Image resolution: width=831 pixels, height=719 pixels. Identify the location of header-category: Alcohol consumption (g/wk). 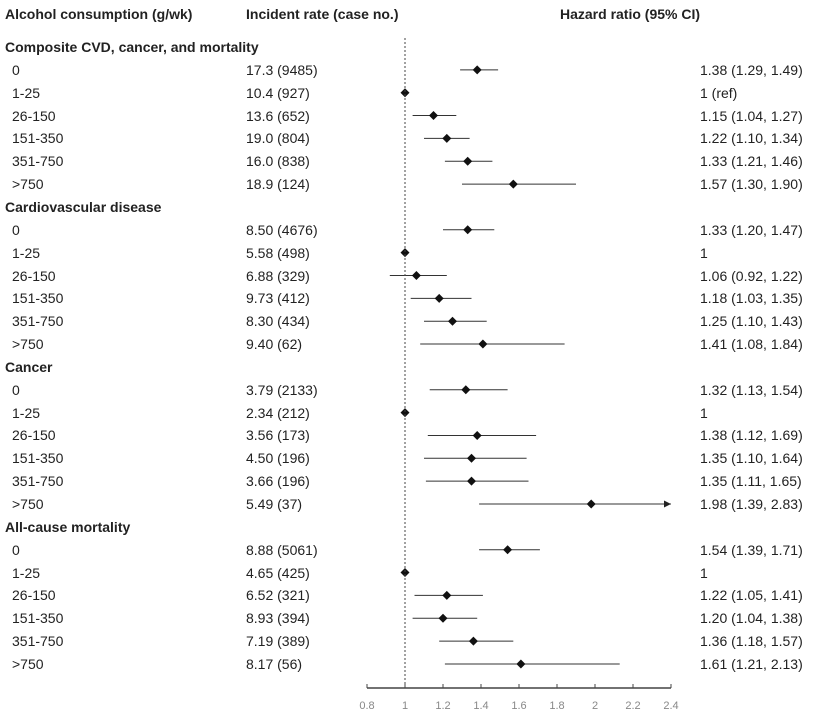
(99, 14).